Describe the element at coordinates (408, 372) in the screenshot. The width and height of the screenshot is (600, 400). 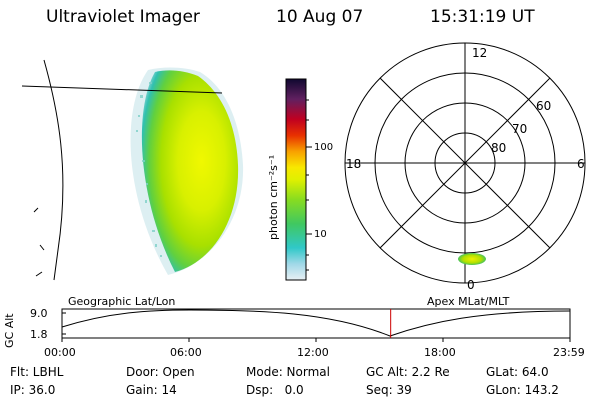
I see `info-gc-alt: GC Alt: 2.2 Re` at that location.